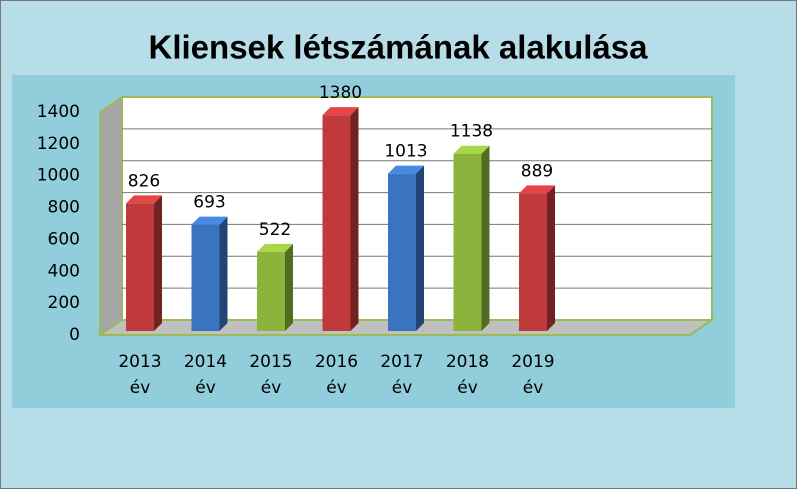 The width and height of the screenshot is (797, 489). Describe the element at coordinates (275, 230) in the screenshot. I see `data-label: 522` at that location.